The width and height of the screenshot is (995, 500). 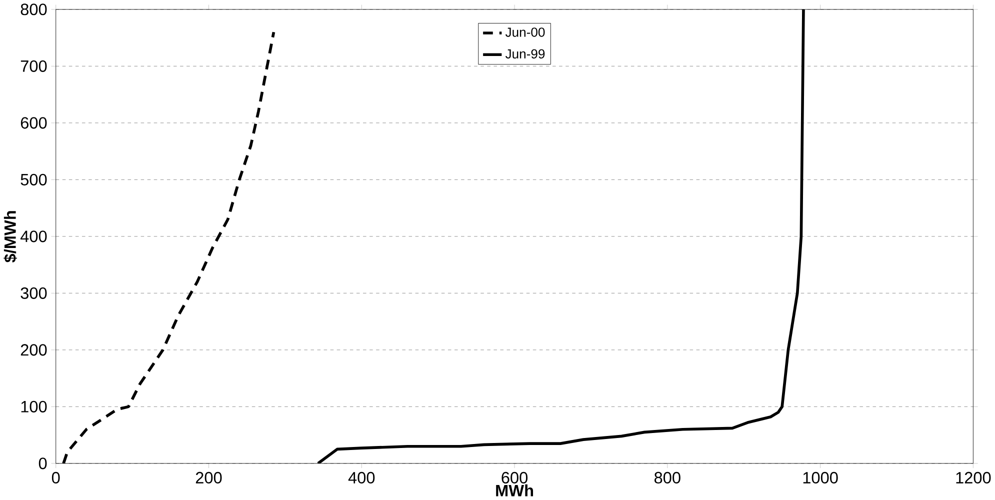 What do you see at coordinates (515, 490) in the screenshot?
I see `x-axis-title: MWh` at bounding box center [515, 490].